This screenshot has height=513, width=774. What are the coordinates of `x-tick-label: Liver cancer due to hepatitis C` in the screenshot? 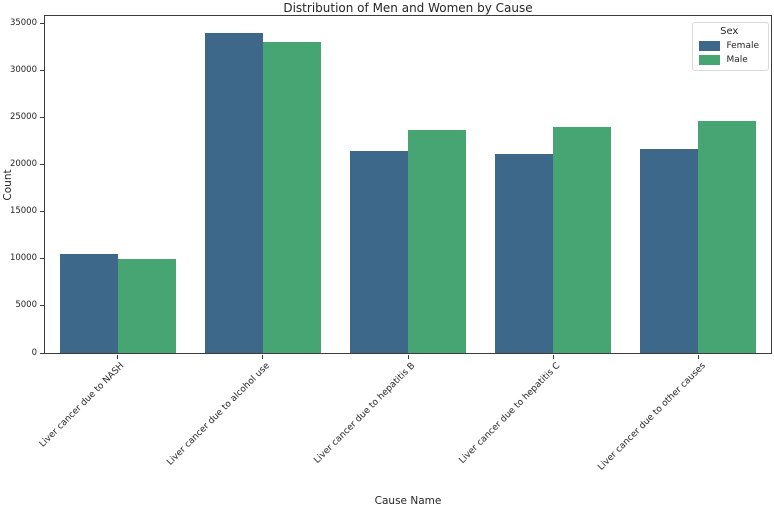 It's located at (510, 413).